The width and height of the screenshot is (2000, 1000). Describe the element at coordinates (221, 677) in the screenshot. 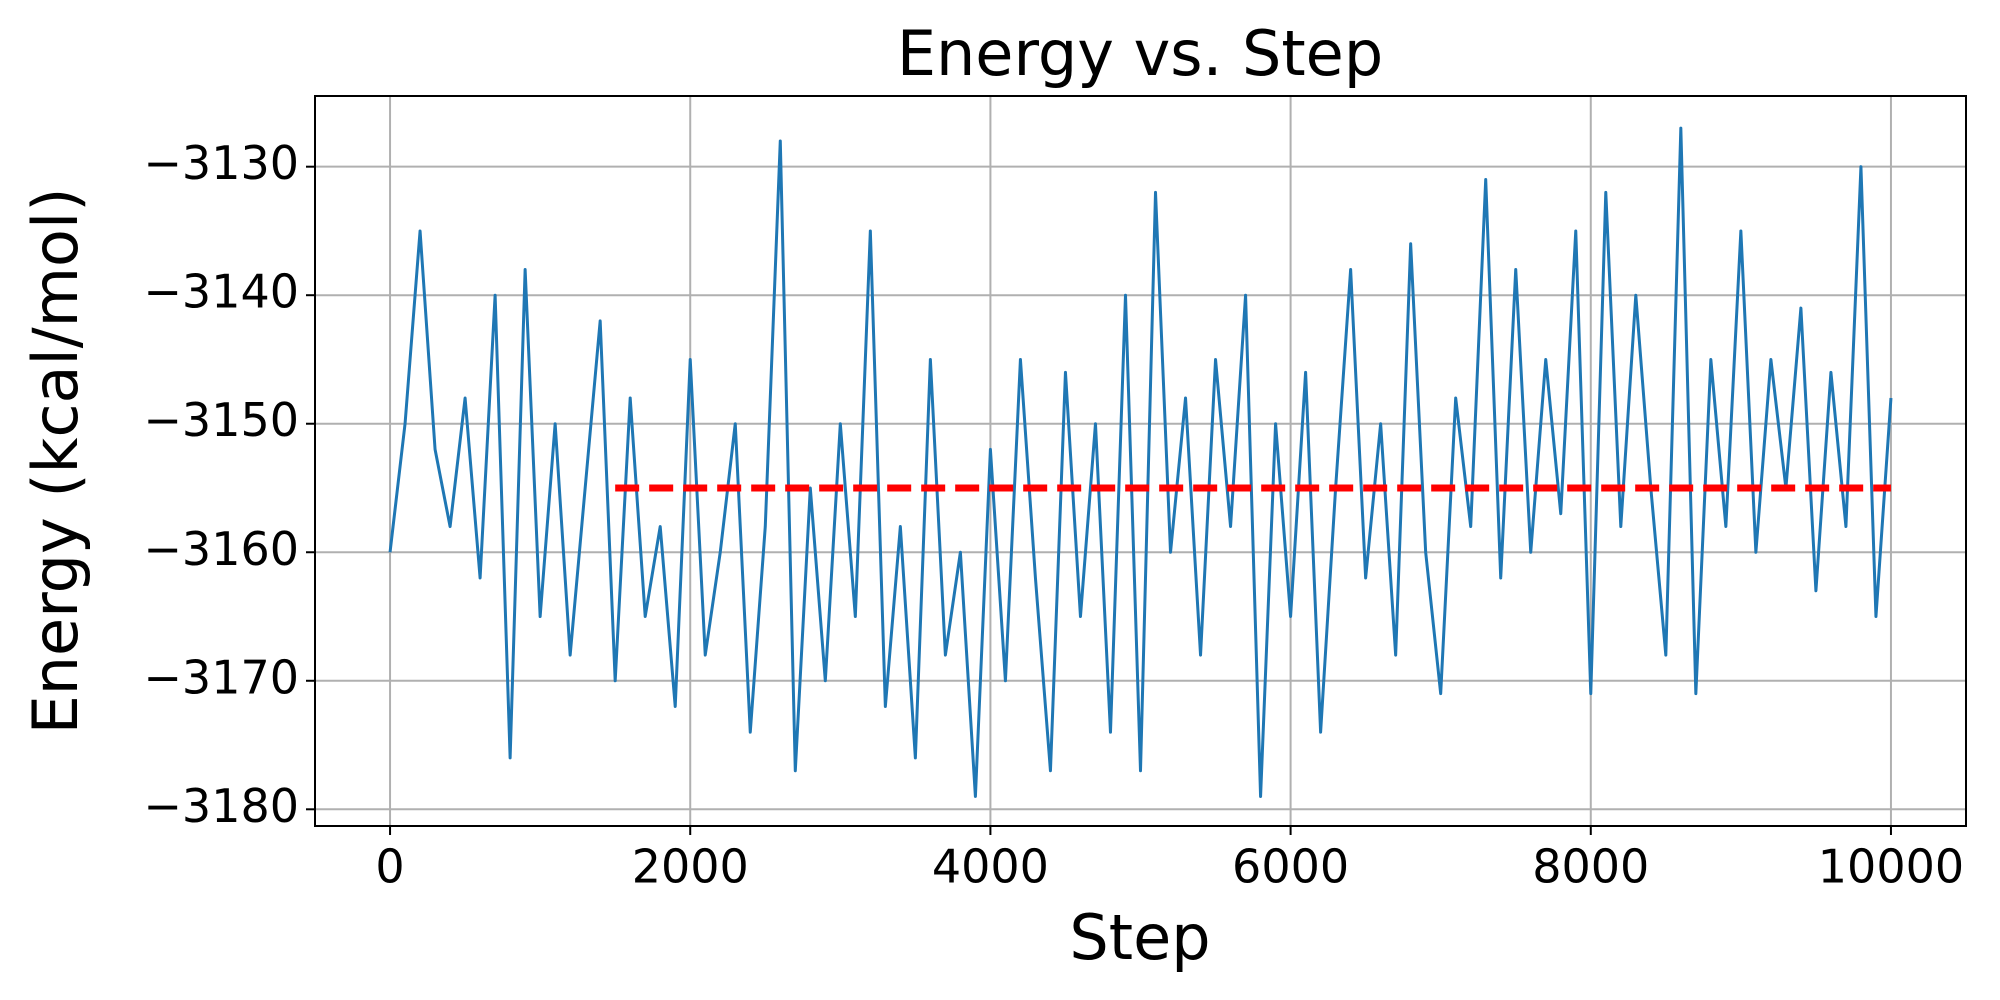

I see `y-tick-label: −3170` at that location.